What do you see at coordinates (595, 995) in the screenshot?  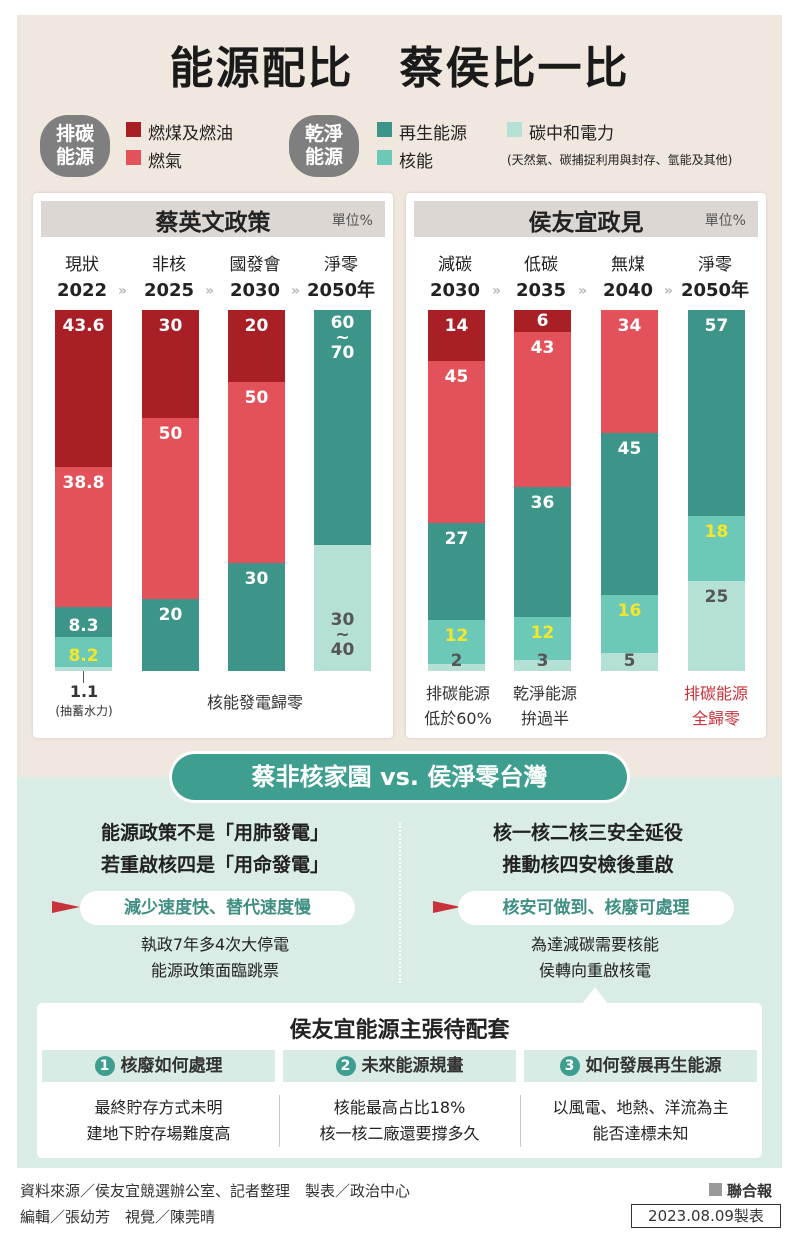 I see `callout-pointer` at bounding box center [595, 995].